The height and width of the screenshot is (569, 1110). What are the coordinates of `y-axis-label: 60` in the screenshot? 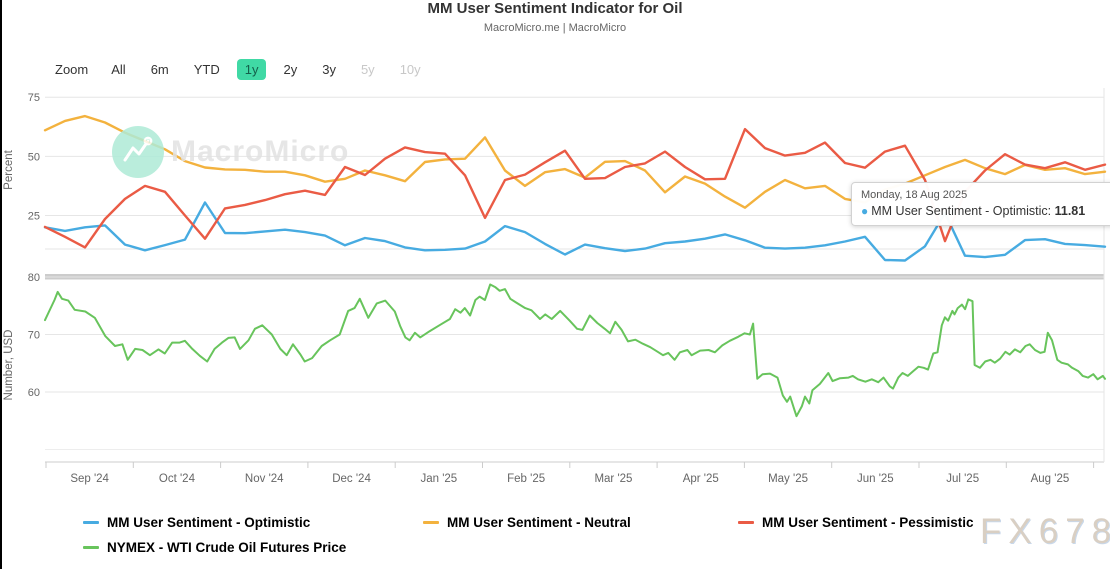 It's located at (34, 393).